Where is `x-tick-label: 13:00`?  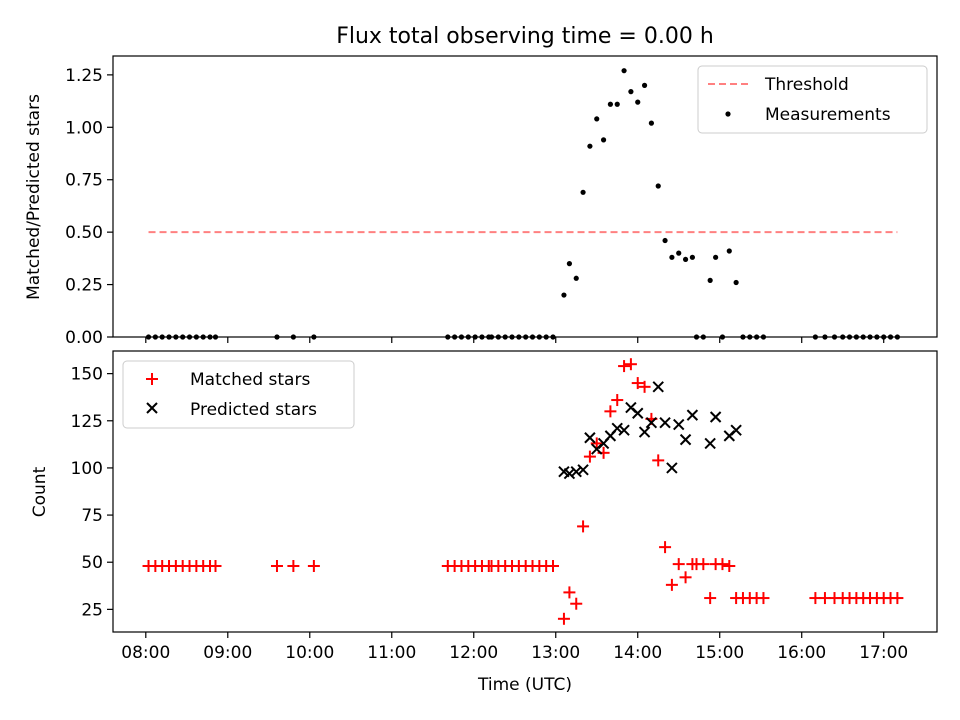
x-tick-label: 13:00 is located at coordinates (555, 653).